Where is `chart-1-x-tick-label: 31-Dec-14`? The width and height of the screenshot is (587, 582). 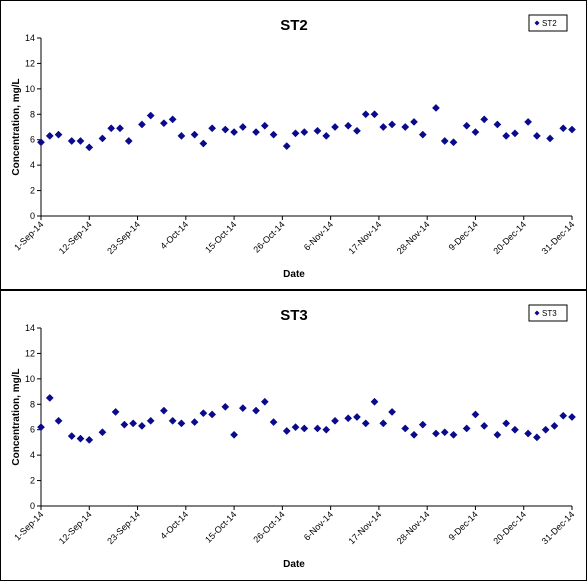 chart-1-x-tick-label: 31-Dec-14 is located at coordinates (558, 527).